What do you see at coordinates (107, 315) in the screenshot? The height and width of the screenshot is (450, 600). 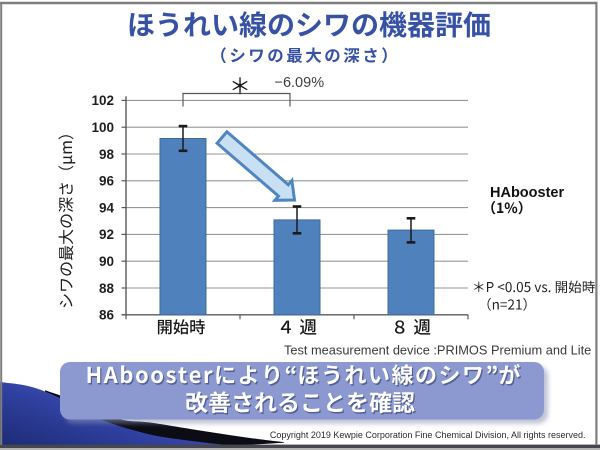 I see `svg-text: 86` at bounding box center [107, 315].